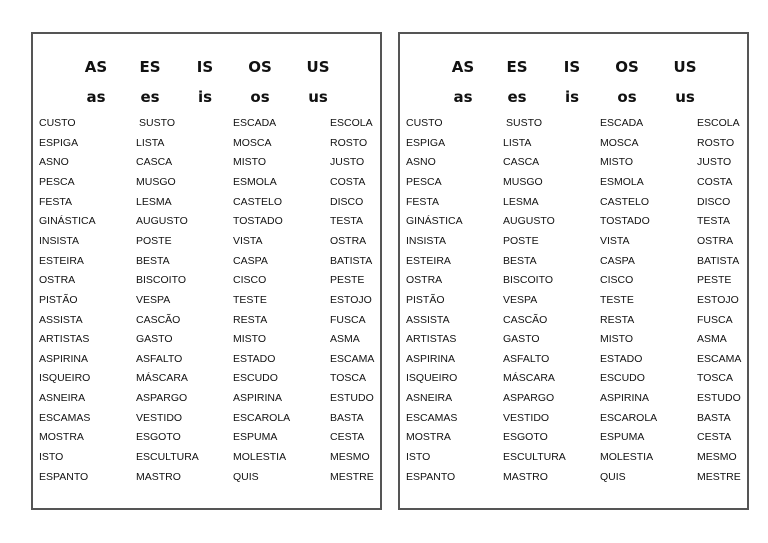 The width and height of the screenshot is (768, 543). I want to click on word-cell: MÁSCARA, so click(529, 378).